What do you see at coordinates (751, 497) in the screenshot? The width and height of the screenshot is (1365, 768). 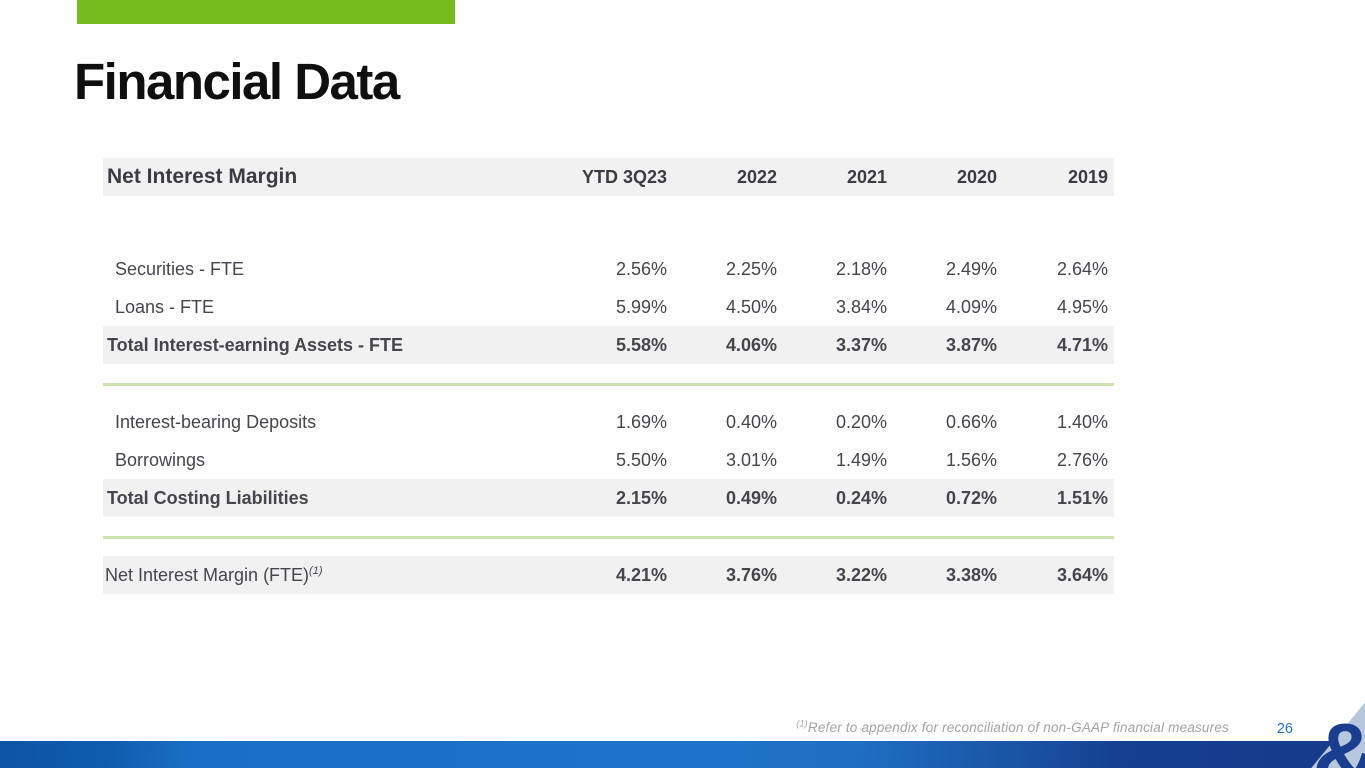 I see `row-value: 0.49%` at bounding box center [751, 497].